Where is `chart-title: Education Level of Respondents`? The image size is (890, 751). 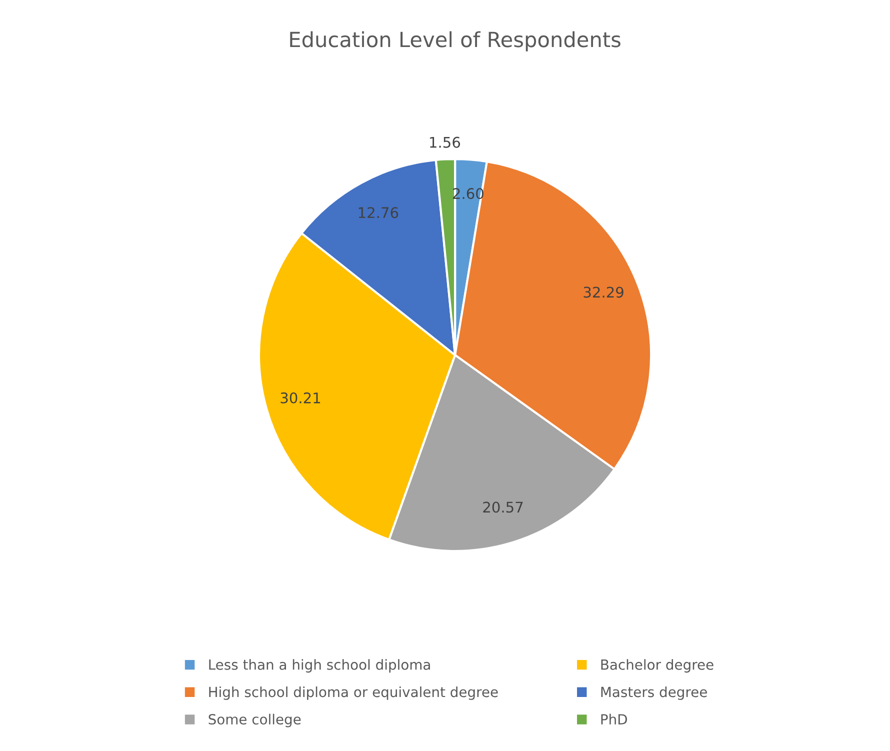
chart-title: Education Level of Respondents is located at coordinates (455, 41).